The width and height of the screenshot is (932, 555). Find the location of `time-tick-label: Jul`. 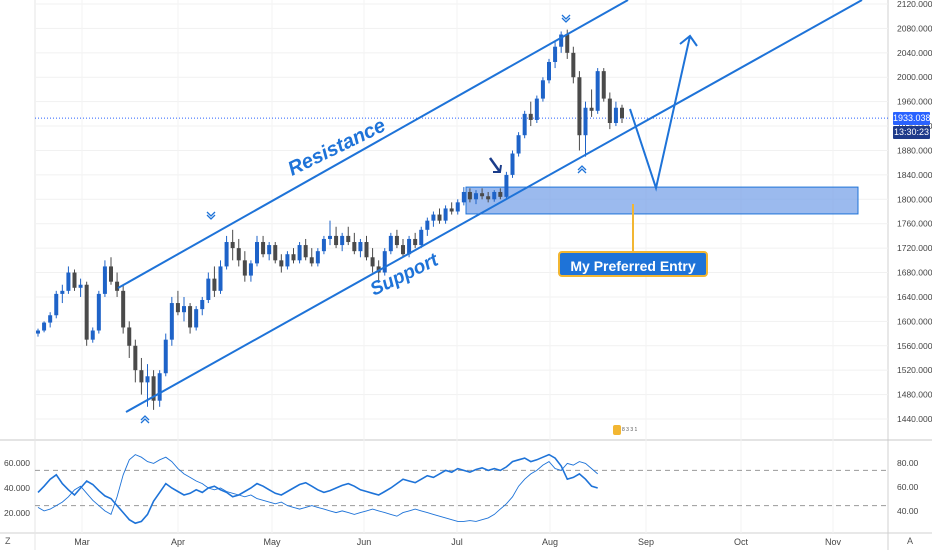

time-tick-label: Jul is located at coordinates (457, 542).